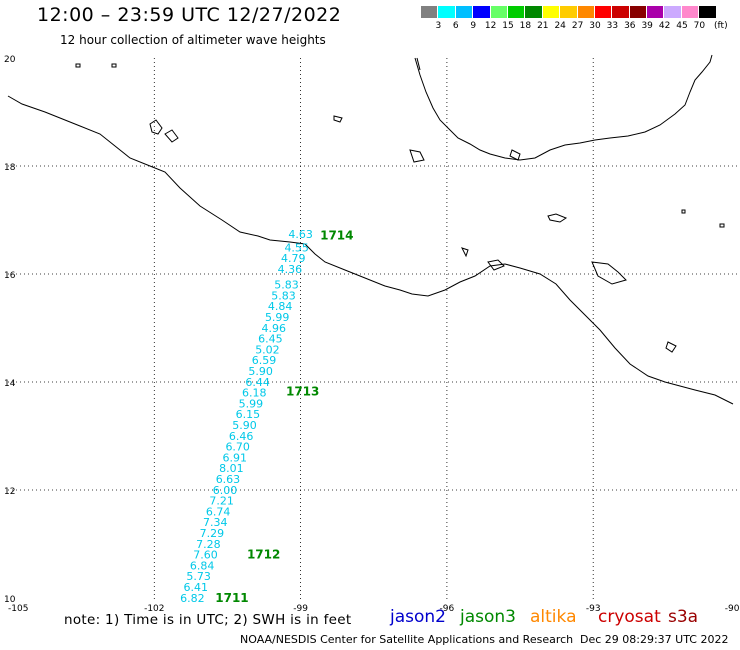 Image resolution: width=740 pixels, height=650 pixels. Describe the element at coordinates (438, 26) in the screenshot. I see `color-scale-label: 3` at that location.